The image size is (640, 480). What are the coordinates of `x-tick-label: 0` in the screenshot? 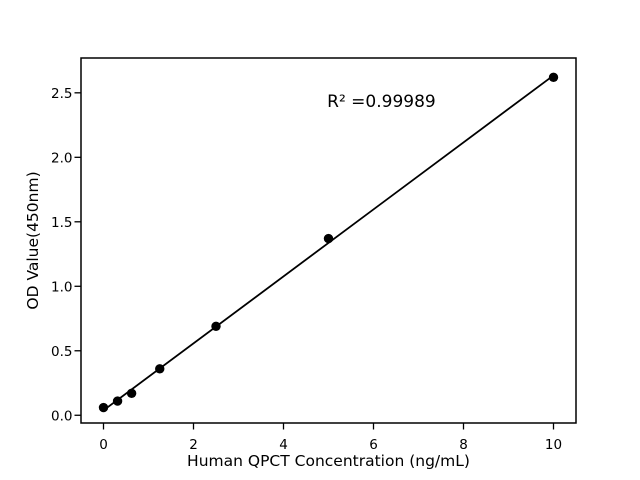 It's located at (103, 445).